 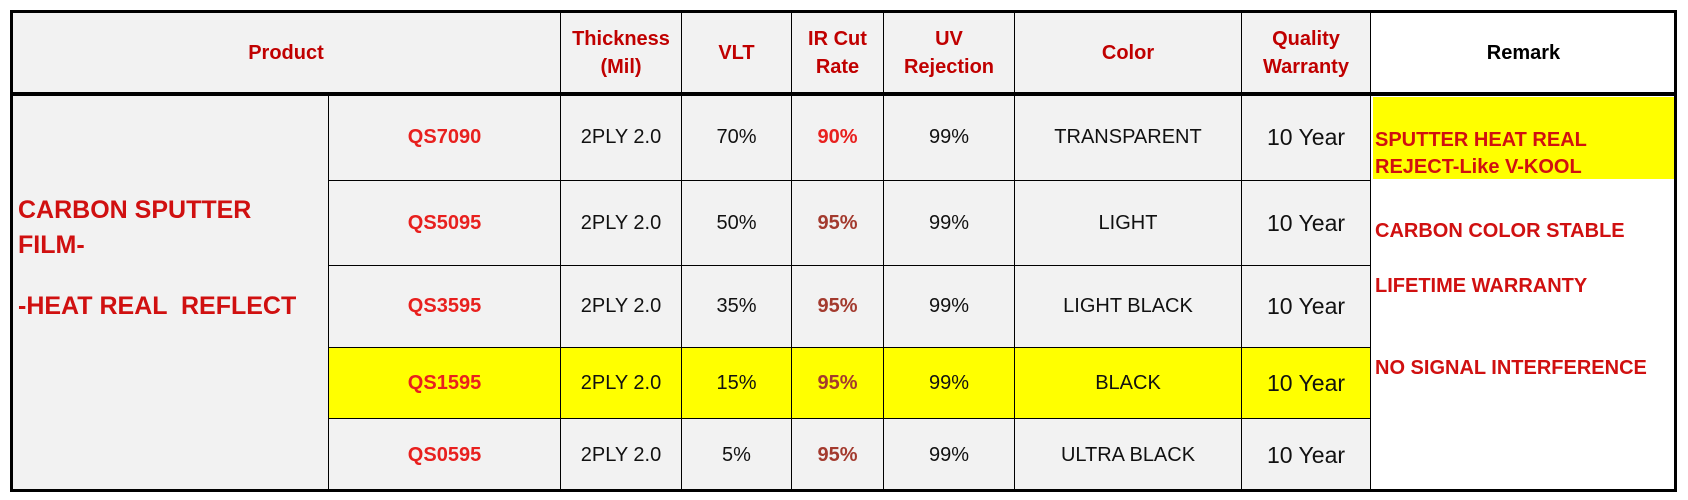 What do you see at coordinates (1128, 53) in the screenshot?
I see `header-cell: Color` at bounding box center [1128, 53].